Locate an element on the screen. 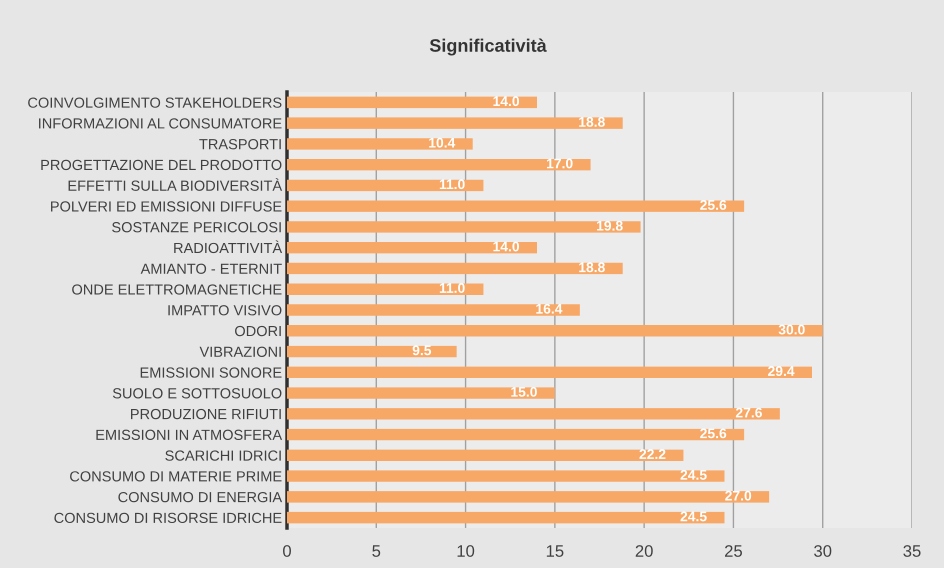  y-tick-label: VIBRAZIONI is located at coordinates (240, 351).